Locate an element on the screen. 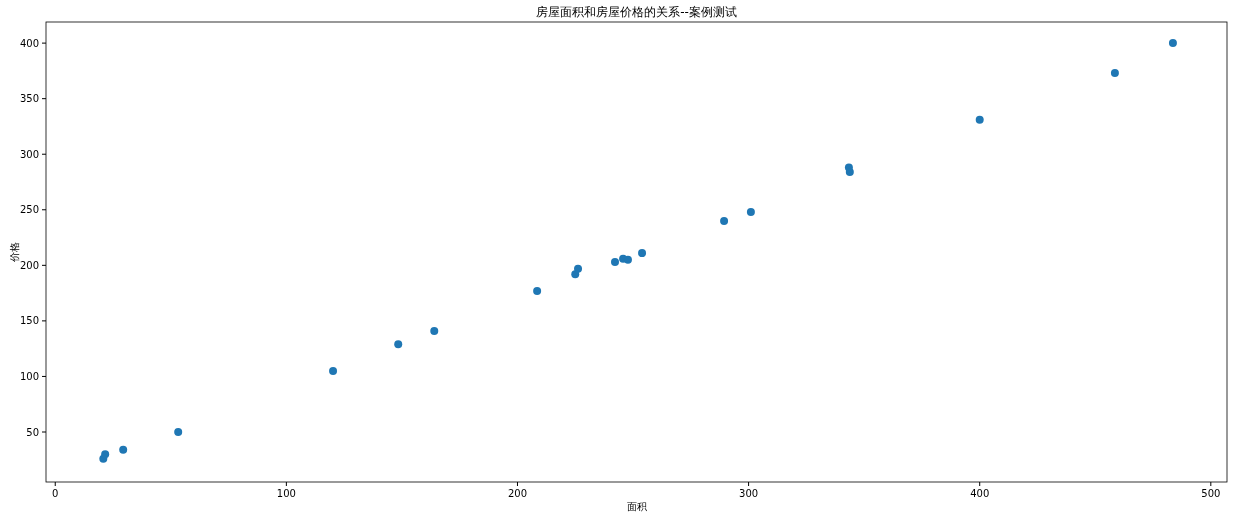 The height and width of the screenshot is (516, 1243). y-tick-label: 100 is located at coordinates (29, 376).